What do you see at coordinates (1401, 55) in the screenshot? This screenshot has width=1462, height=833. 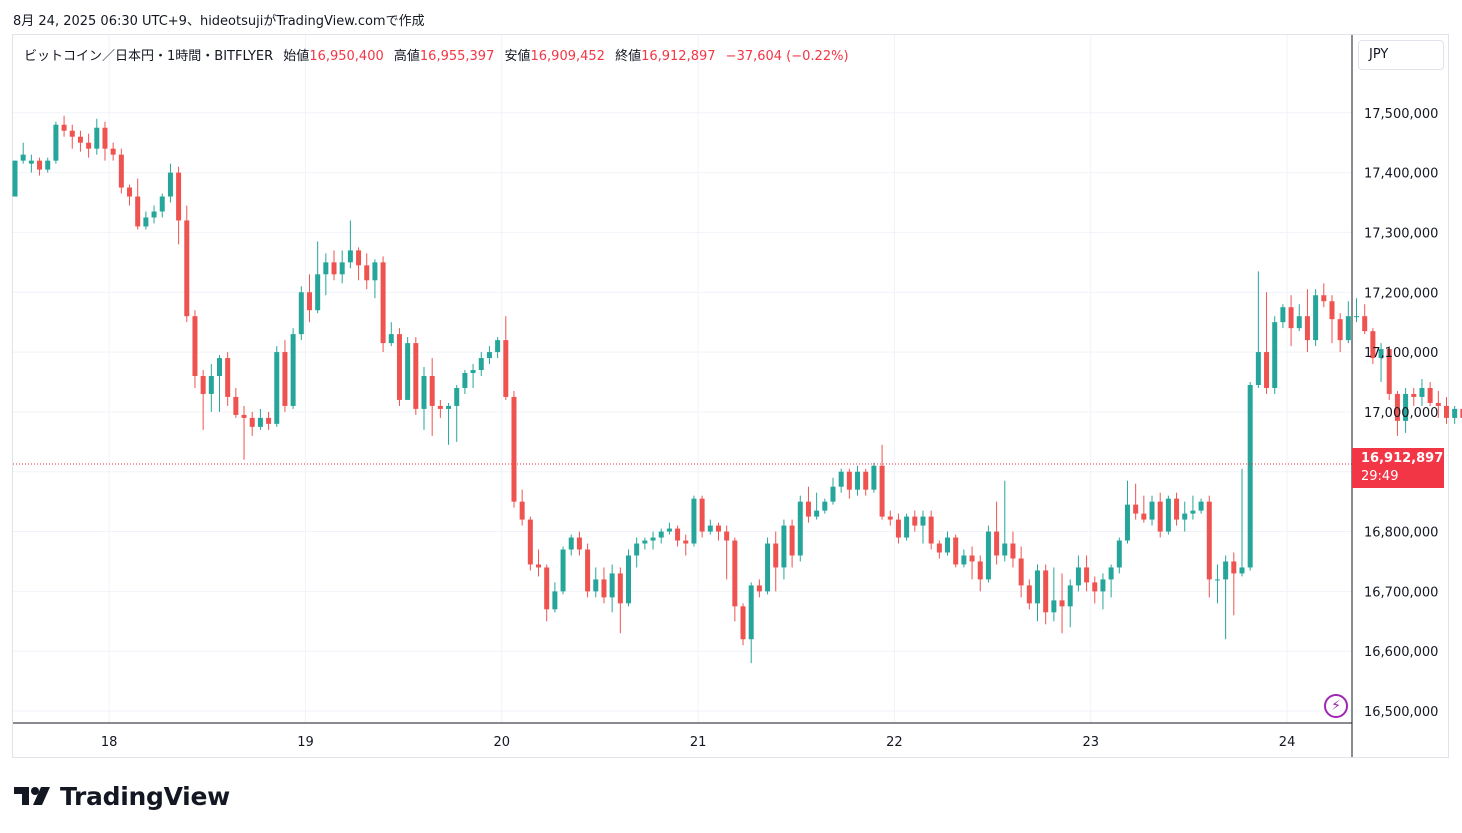 I see `currency-button: JPY` at bounding box center [1401, 55].